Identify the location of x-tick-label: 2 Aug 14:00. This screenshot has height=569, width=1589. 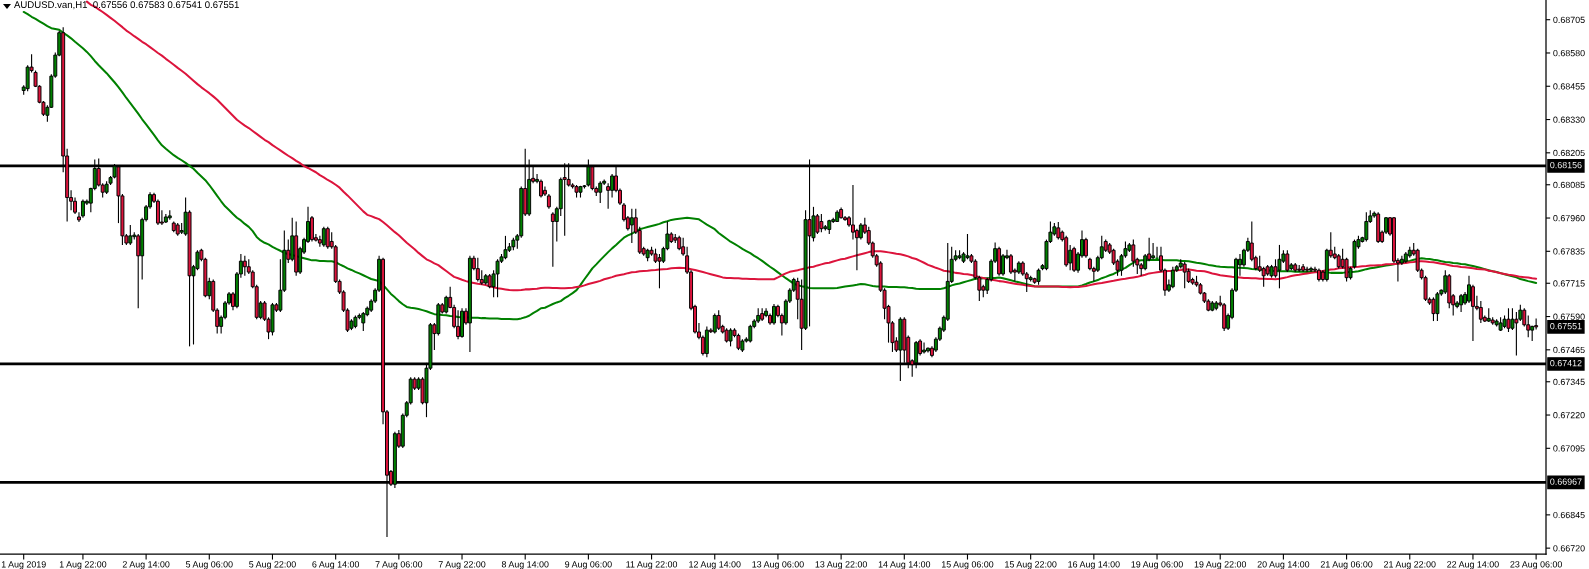
(146, 565).